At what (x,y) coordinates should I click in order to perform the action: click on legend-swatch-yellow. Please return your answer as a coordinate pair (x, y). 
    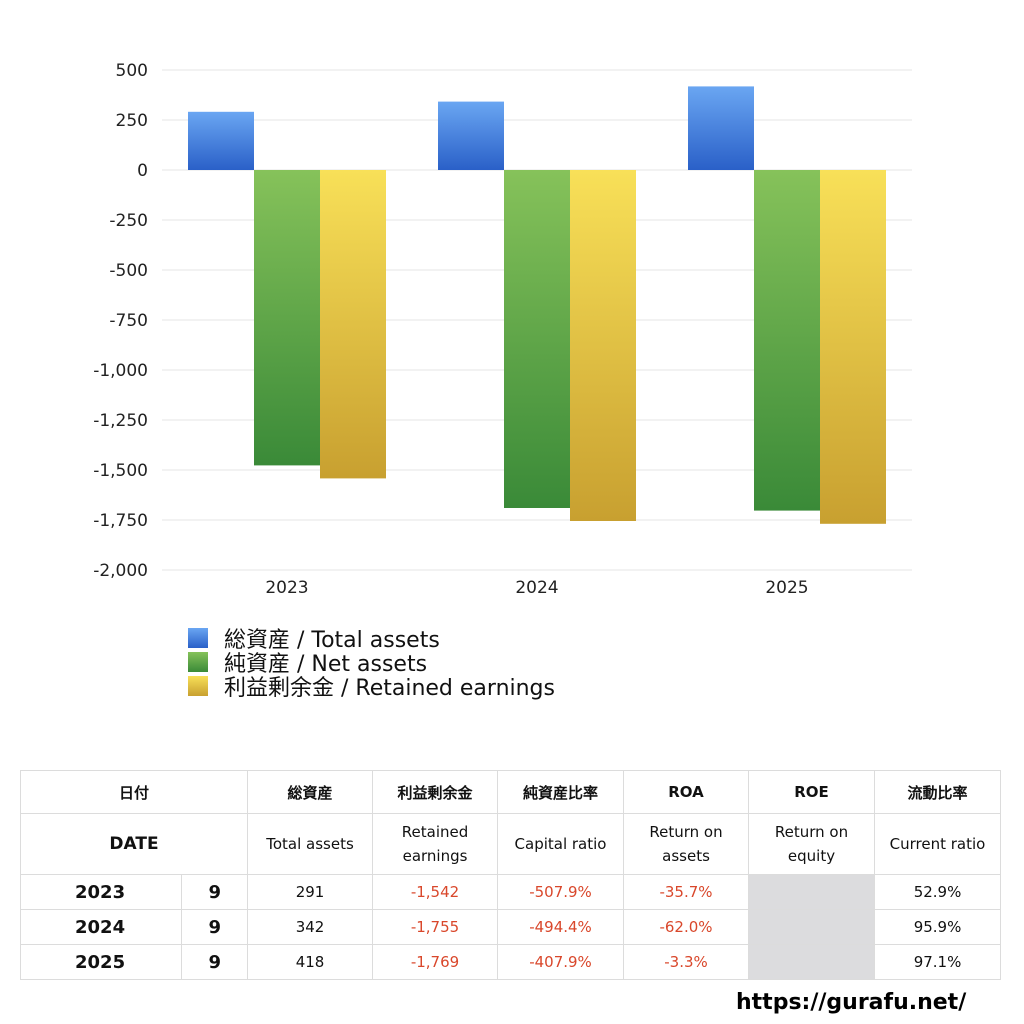
    Looking at the image, I should click on (198, 686).